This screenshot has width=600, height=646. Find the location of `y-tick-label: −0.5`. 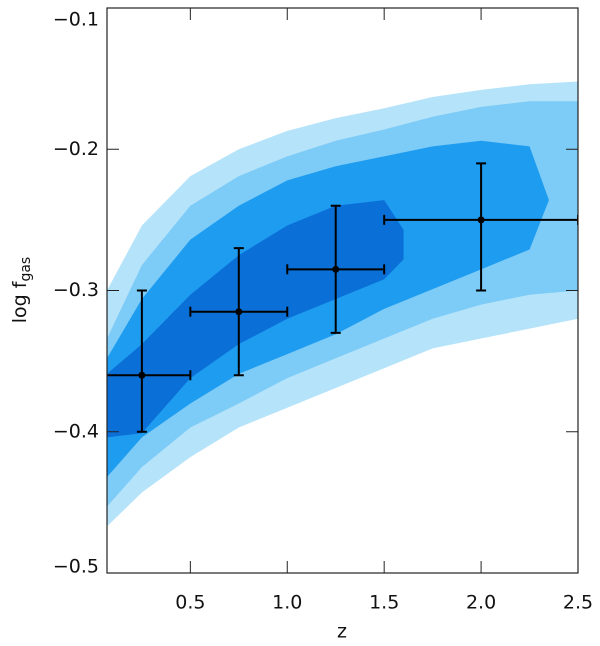

y-tick-label: −0.5 is located at coordinates (76, 567).